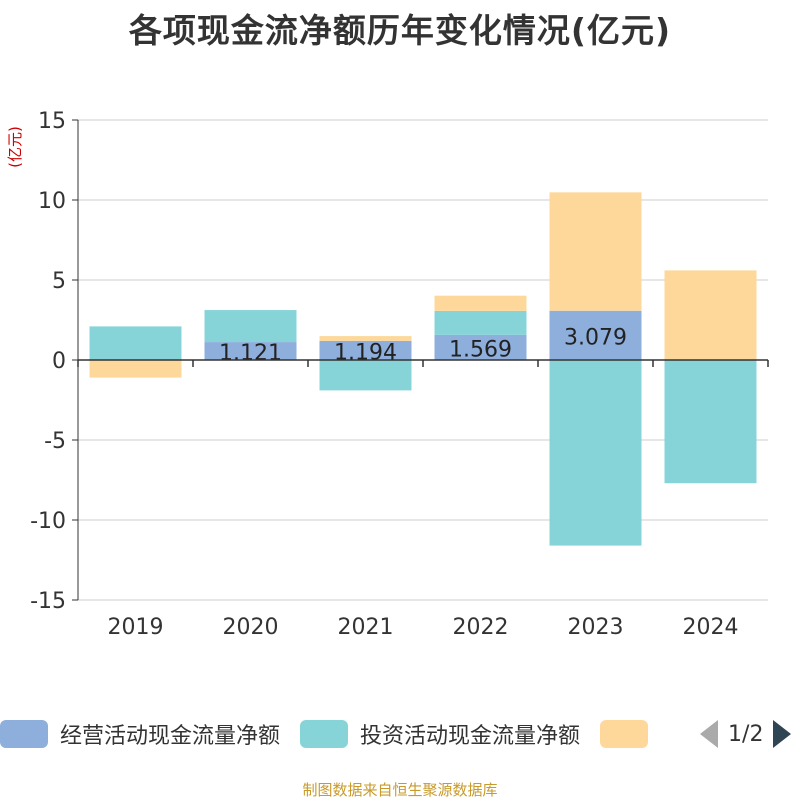  What do you see at coordinates (48, 521) in the screenshot?
I see `y-tick-label: -10` at bounding box center [48, 521].